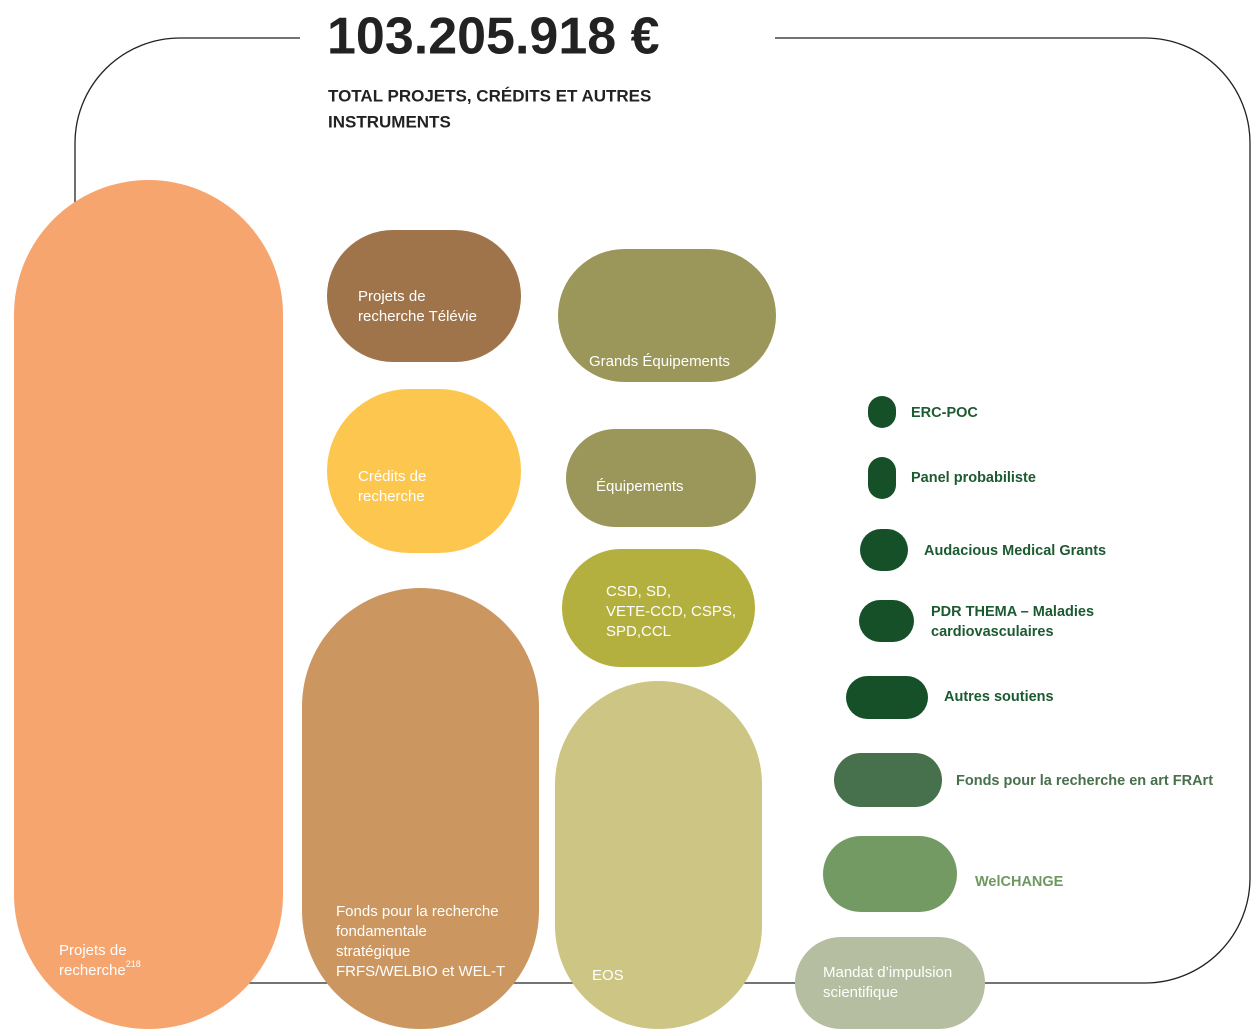  Describe the element at coordinates (489, 95) in the screenshot. I see `subtitle: TOTAL PROJETS, CRÉDITS ET AUTRES` at that location.